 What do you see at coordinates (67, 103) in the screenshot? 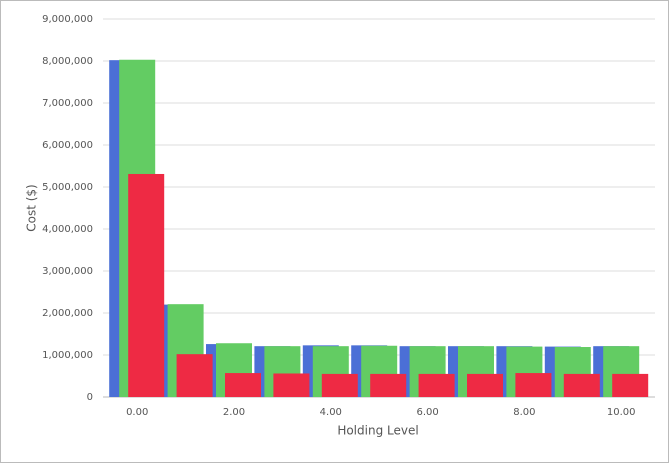
I see `y-tick-label: 7,000,000` at bounding box center [67, 103].